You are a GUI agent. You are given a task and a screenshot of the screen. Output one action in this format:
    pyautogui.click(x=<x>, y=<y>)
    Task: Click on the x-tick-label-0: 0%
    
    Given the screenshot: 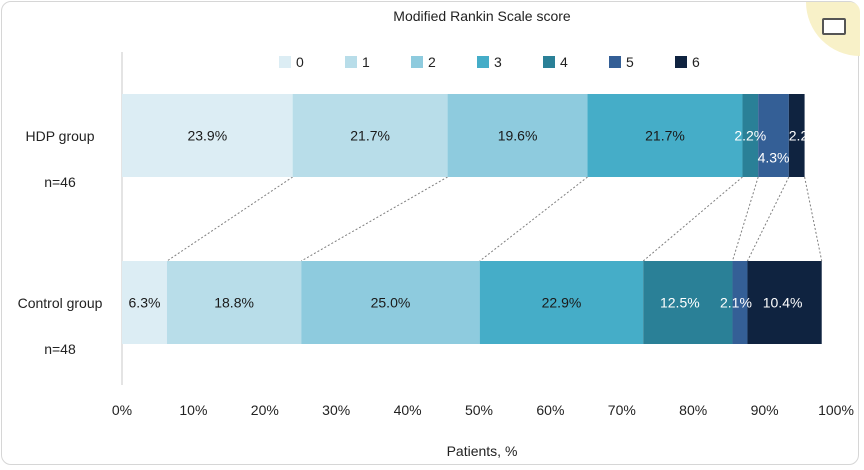 What is the action you would take?
    pyautogui.click(x=122, y=410)
    